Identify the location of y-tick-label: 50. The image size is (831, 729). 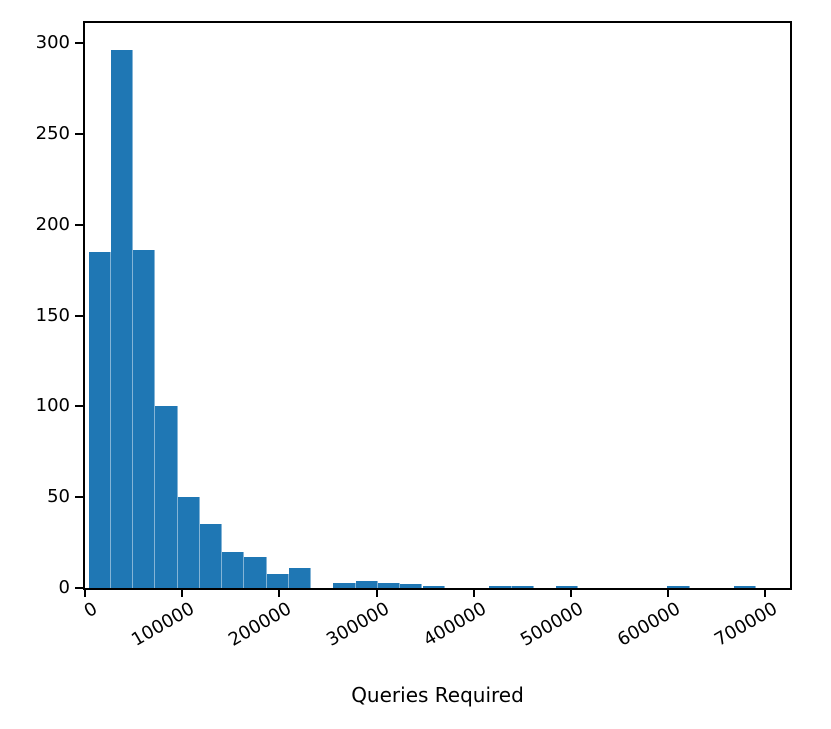
(58, 497).